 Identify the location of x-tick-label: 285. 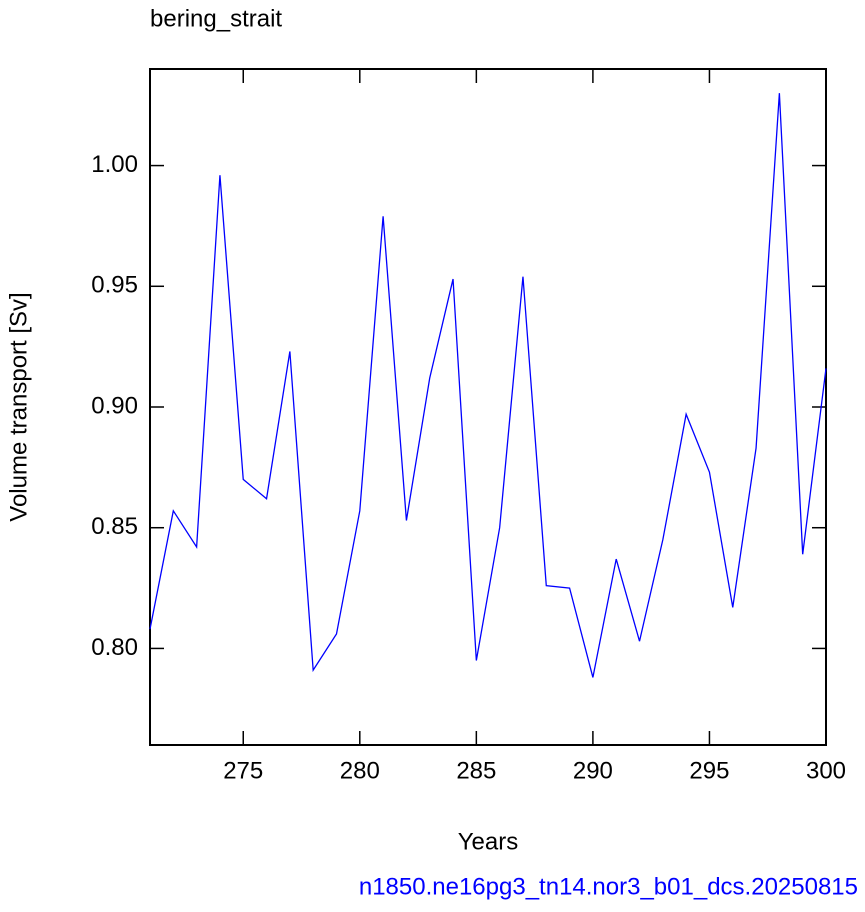
(476, 770).